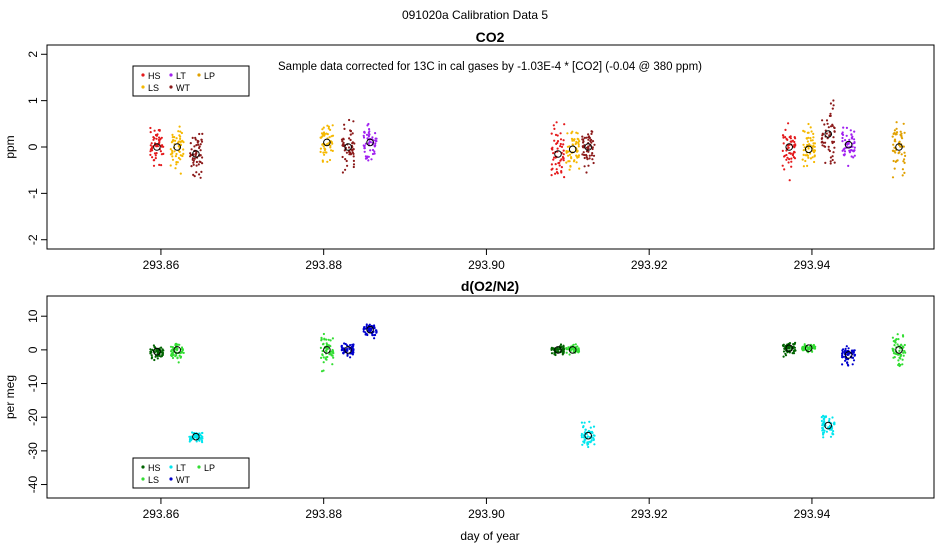 The image size is (950, 550). What do you see at coordinates (789, 147) in the screenshot?
I see `mean-marker-hs` at bounding box center [789, 147].